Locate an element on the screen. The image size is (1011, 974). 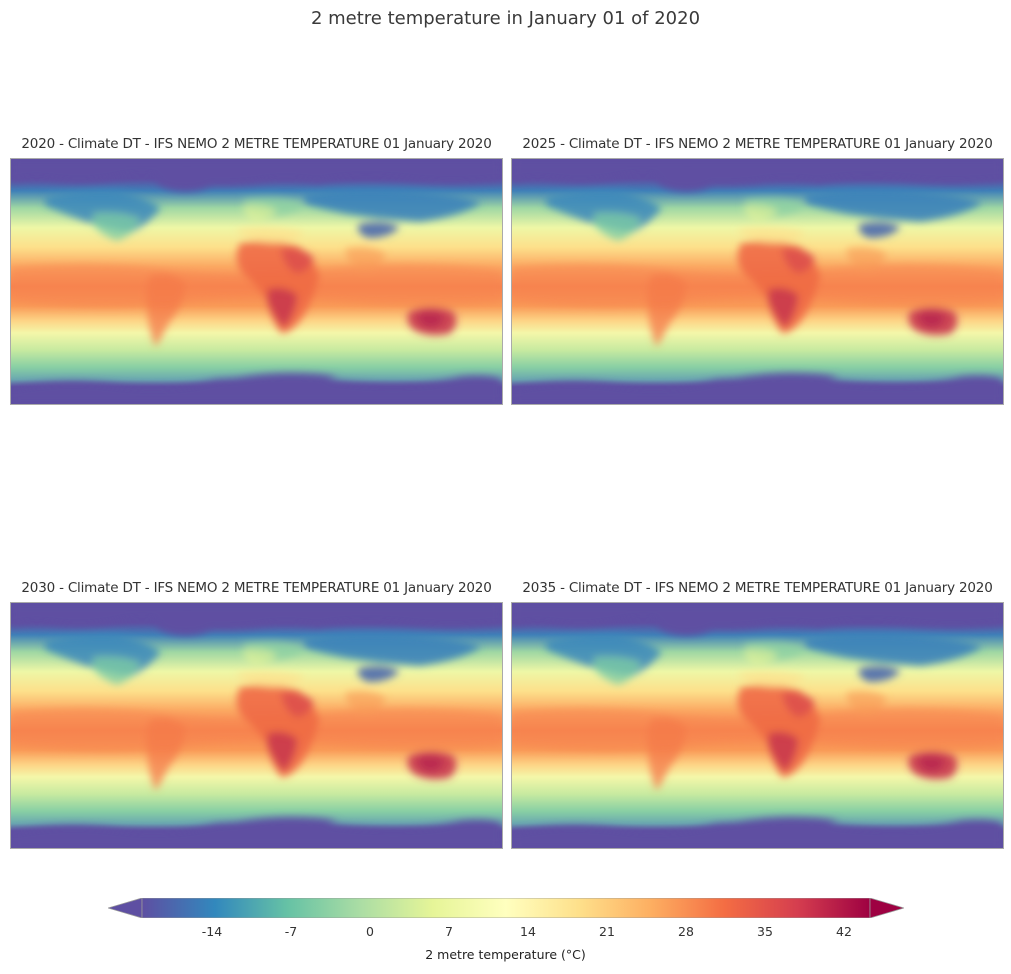
colorbar is located at coordinates (506, 908).